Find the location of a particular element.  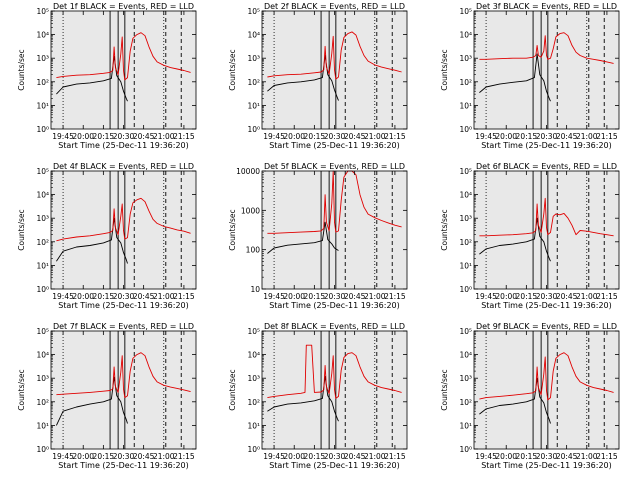

plot-area is located at coordinates (334, 230).